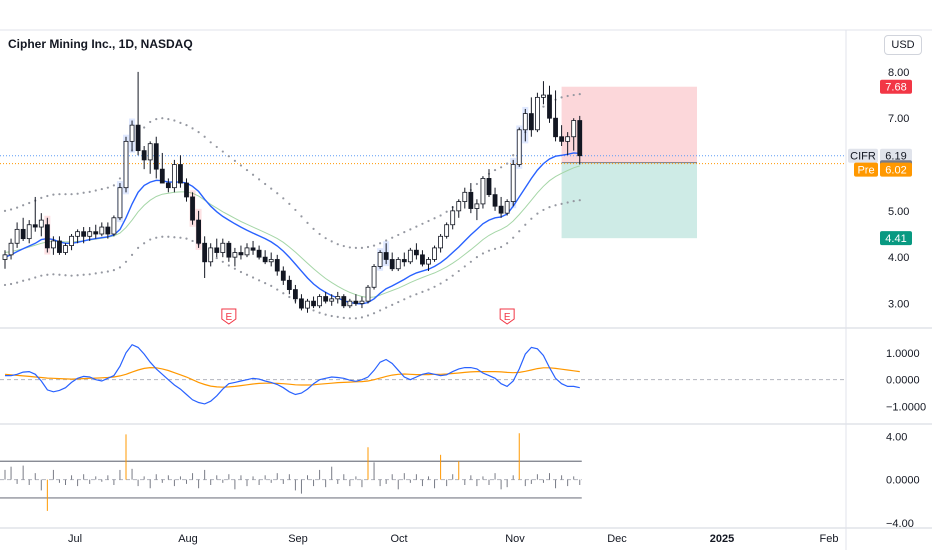 This screenshot has width=932, height=550. I want to click on time-tick-label: Nov, so click(515, 539).